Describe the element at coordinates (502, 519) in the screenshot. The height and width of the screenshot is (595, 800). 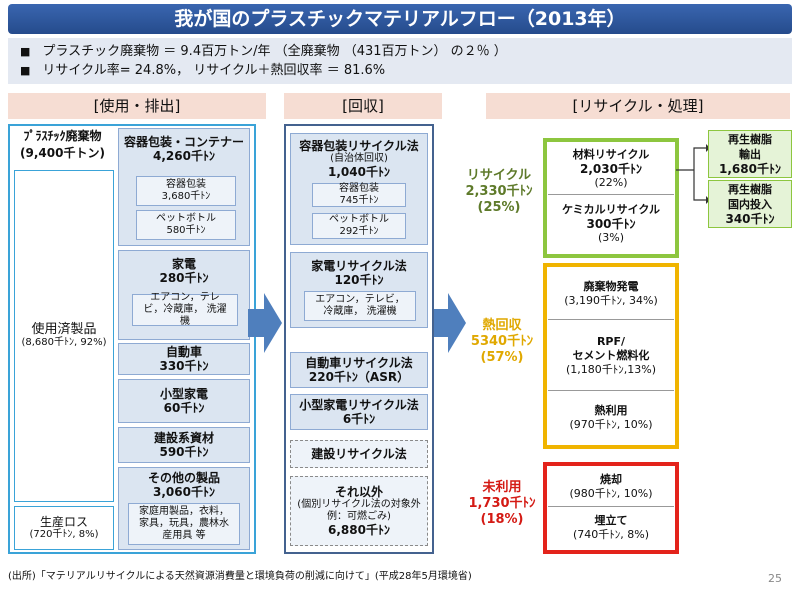
I see `unused-label-pct: (18%)` at that location.